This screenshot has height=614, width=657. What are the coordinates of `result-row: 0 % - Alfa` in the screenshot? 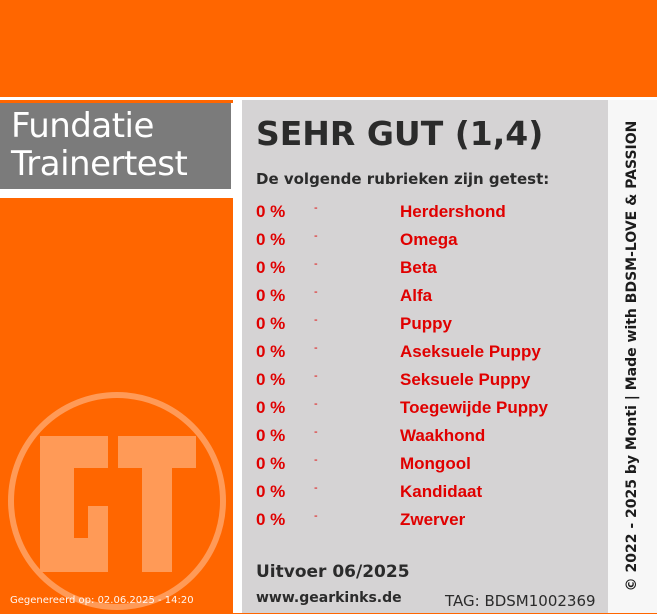 It's located at (425, 296).